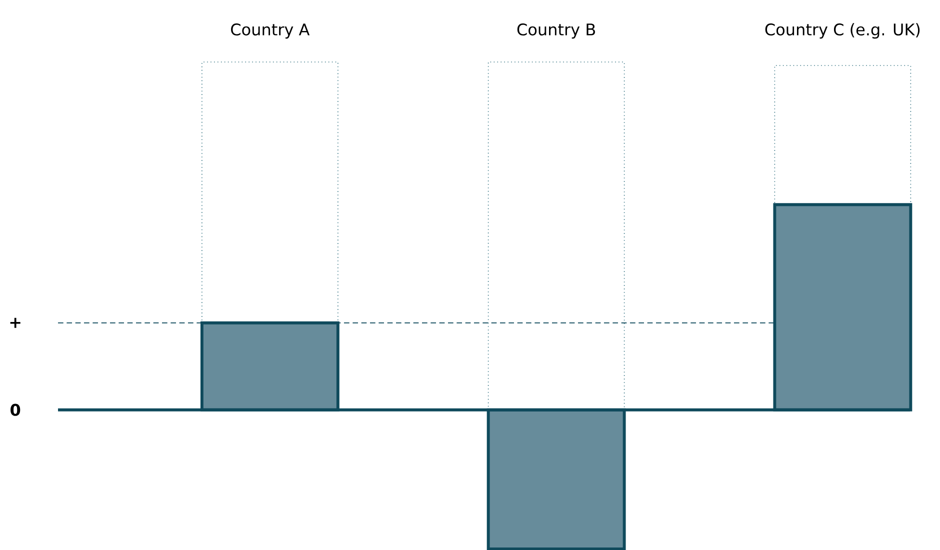 The image size is (940, 550). I want to click on ref-line-label: +, so click(15, 323).